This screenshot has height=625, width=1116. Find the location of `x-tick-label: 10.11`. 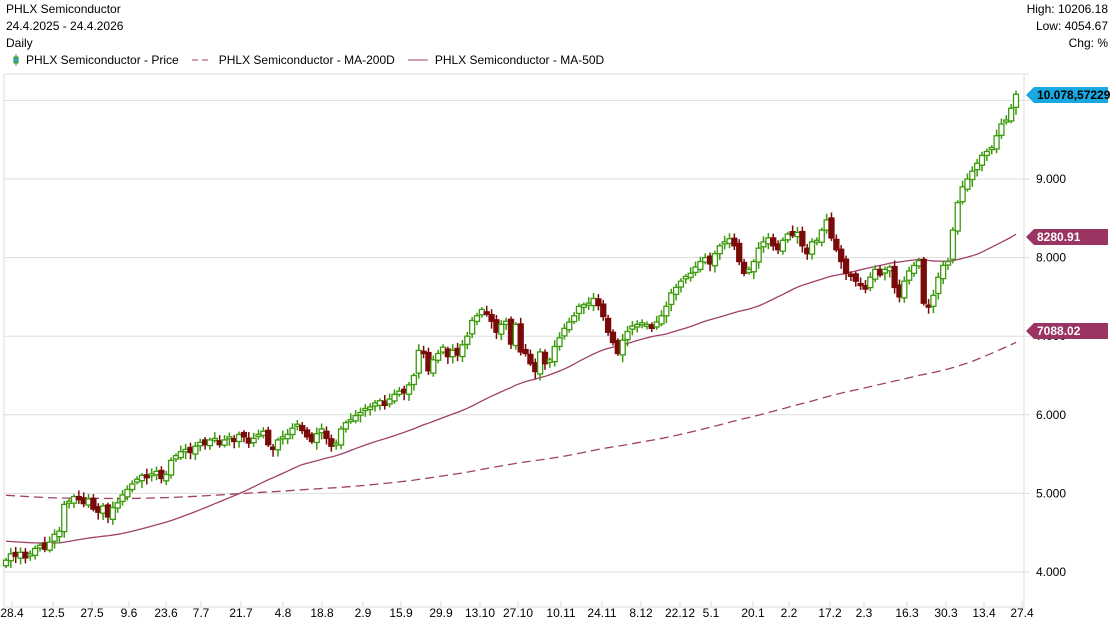

x-tick-label: 10.11 is located at coordinates (560, 613).